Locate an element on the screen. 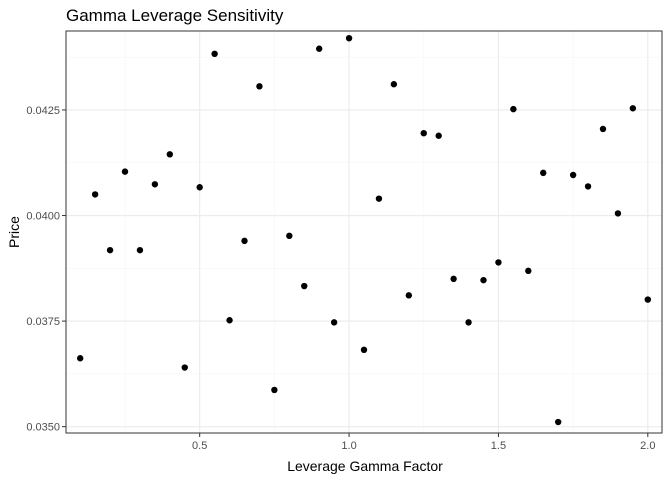  y-axis-title: Price is located at coordinates (14, 232).